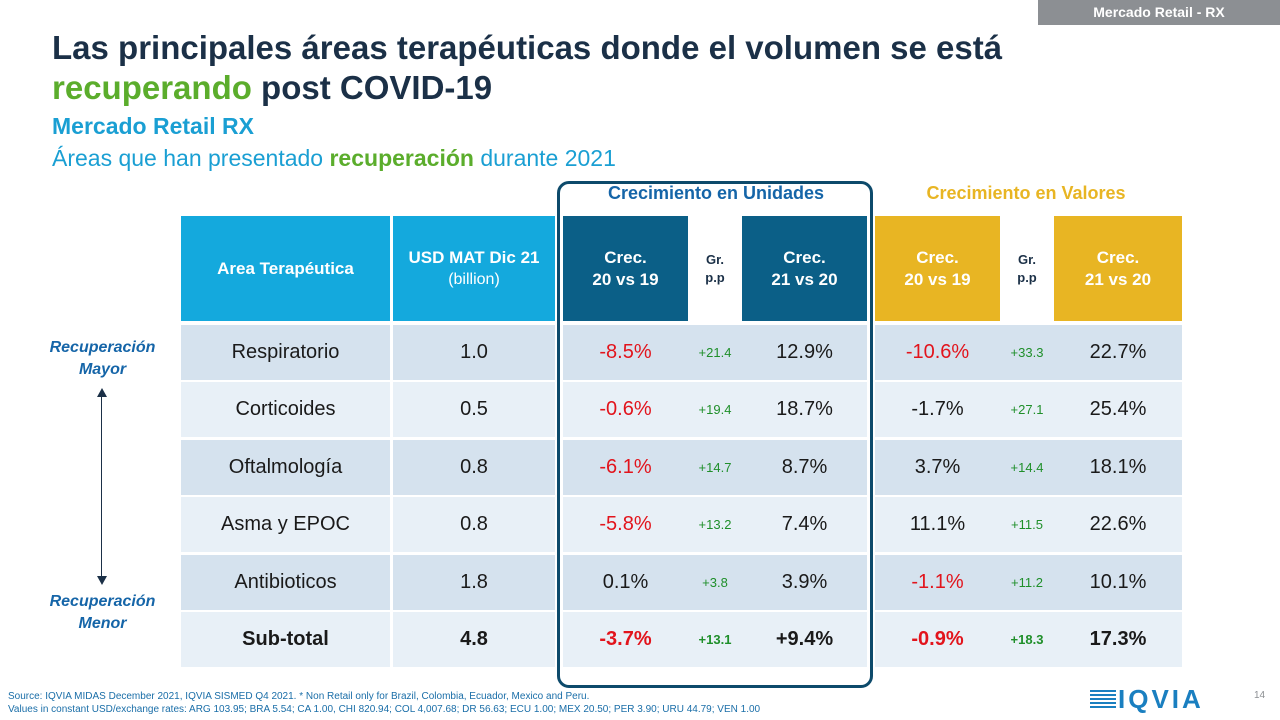 The image size is (1280, 720). I want to click on header-usd-line1: USD MAT Dic 21, so click(474, 257).